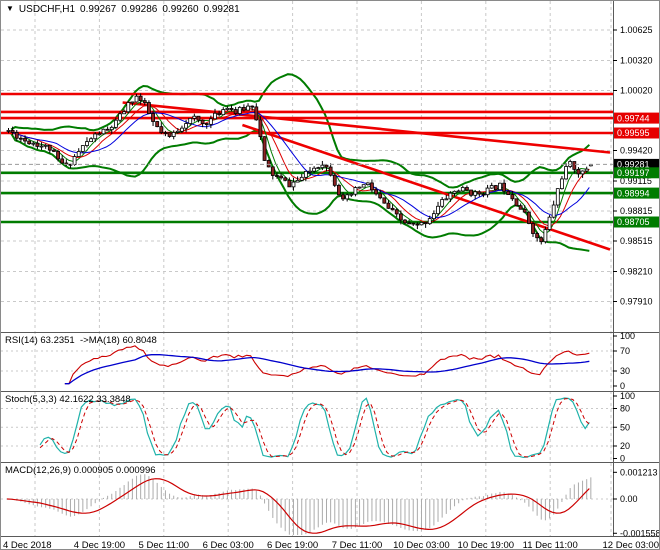 The image size is (660, 550). What do you see at coordinates (622, 459) in the screenshot?
I see `stochastic-scale-label: 0` at bounding box center [622, 459].